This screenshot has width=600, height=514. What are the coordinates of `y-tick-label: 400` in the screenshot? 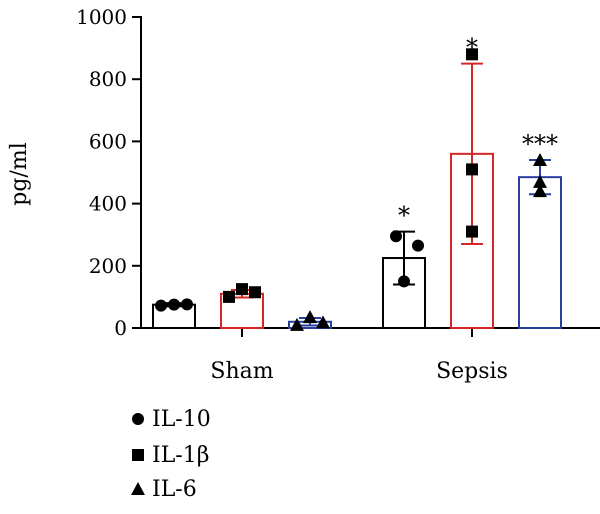 It's located at (108, 204).